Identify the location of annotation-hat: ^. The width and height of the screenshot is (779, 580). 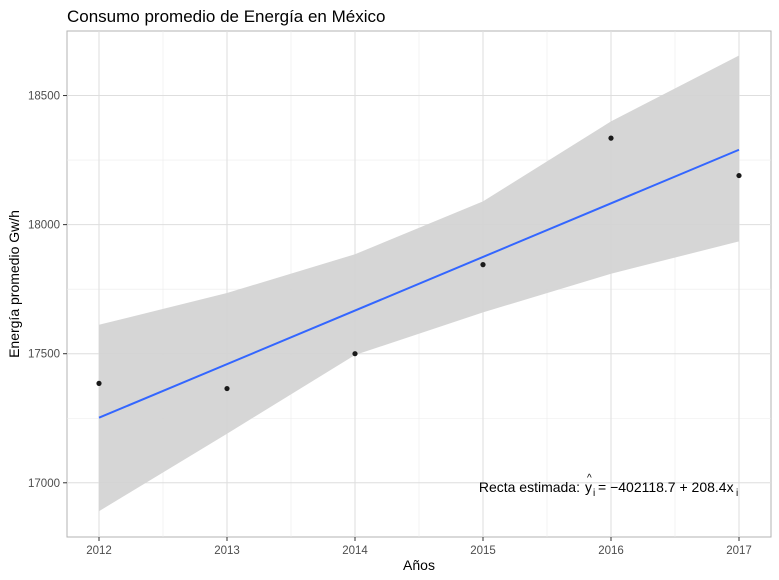
(589, 478).